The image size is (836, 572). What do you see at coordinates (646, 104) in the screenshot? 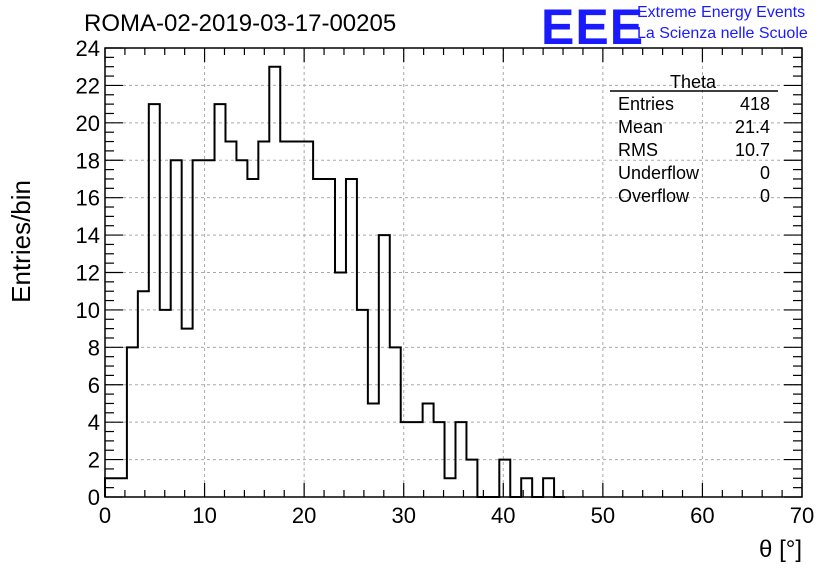
I see `stats-row-label: Entries` at bounding box center [646, 104].